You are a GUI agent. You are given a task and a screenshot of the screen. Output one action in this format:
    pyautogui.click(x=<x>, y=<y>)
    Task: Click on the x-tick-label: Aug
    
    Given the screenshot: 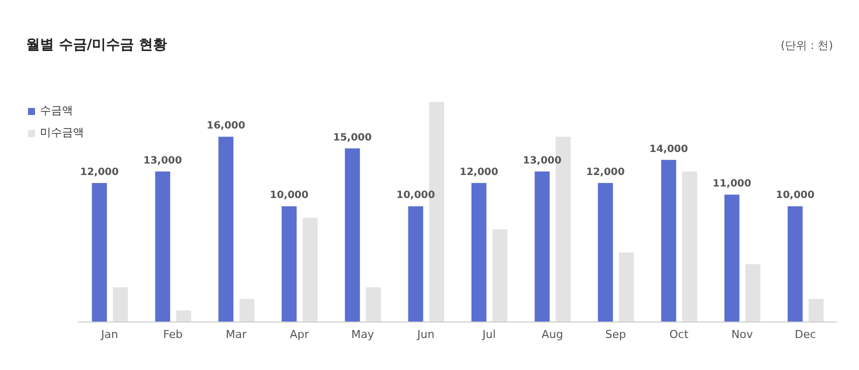 What is the action you would take?
    pyautogui.click(x=553, y=334)
    